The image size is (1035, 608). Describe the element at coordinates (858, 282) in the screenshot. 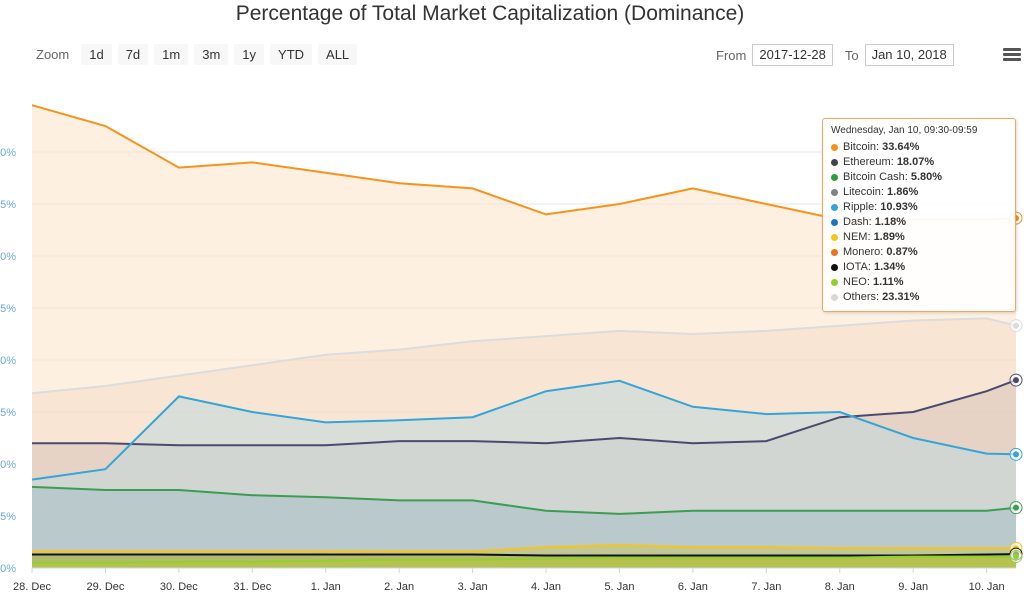

I see `tooltip-series-name: NEO:` at that location.